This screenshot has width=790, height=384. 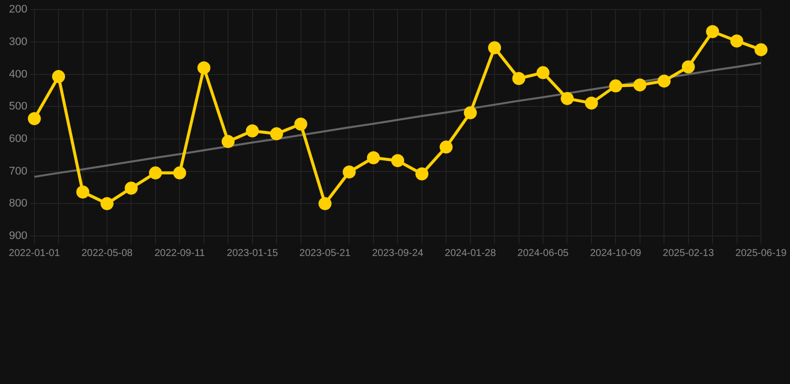 What do you see at coordinates (18, 139) in the screenshot?
I see `y-tick-label: 600` at bounding box center [18, 139].